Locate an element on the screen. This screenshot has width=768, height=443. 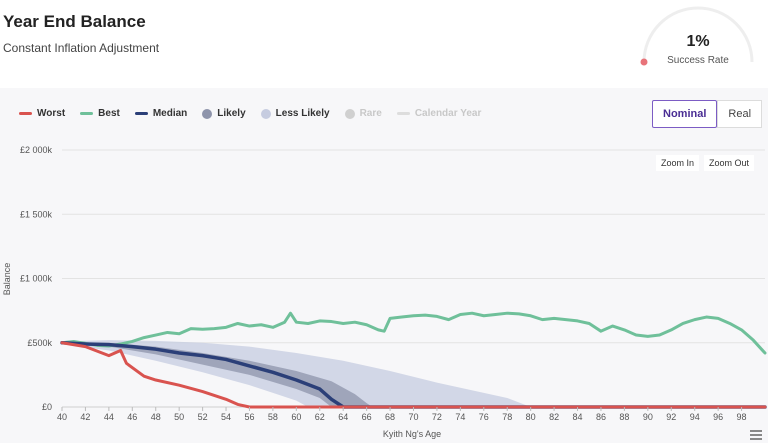
legend-item-worst: Worst is located at coordinates (42, 113).